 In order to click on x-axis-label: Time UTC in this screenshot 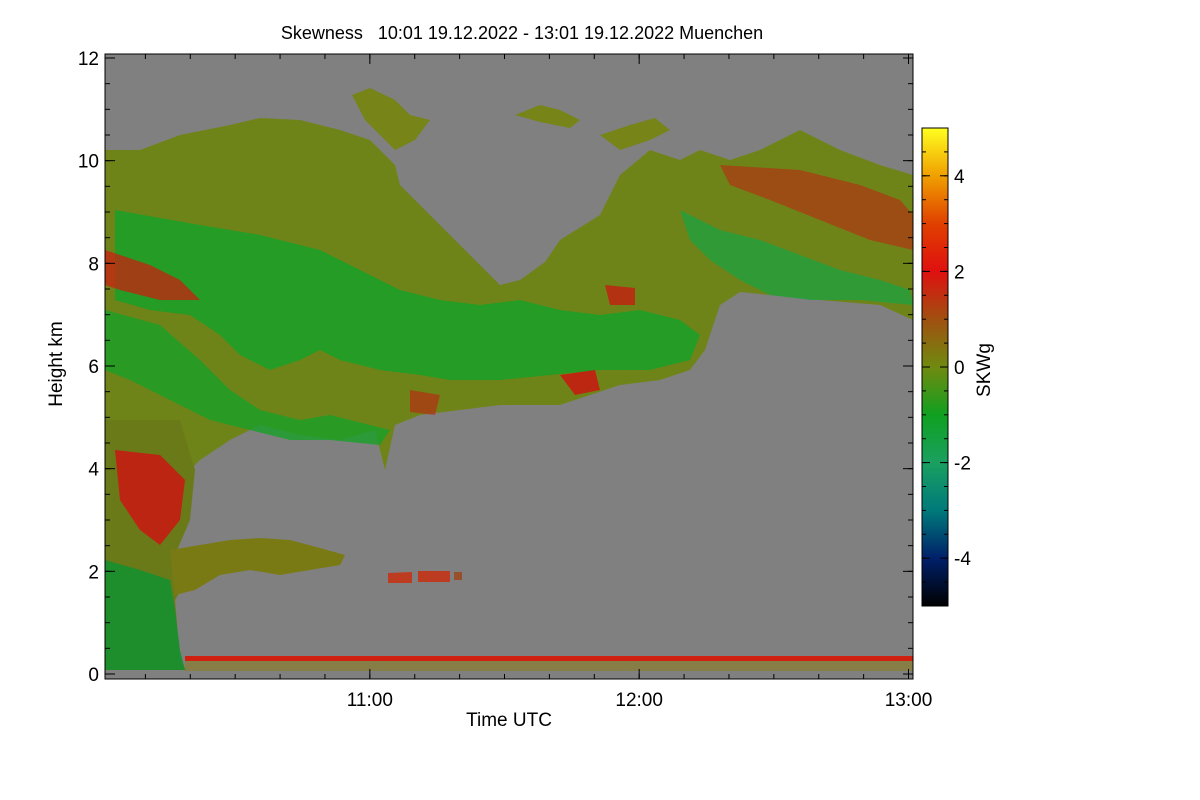, I will do `click(509, 720)`.